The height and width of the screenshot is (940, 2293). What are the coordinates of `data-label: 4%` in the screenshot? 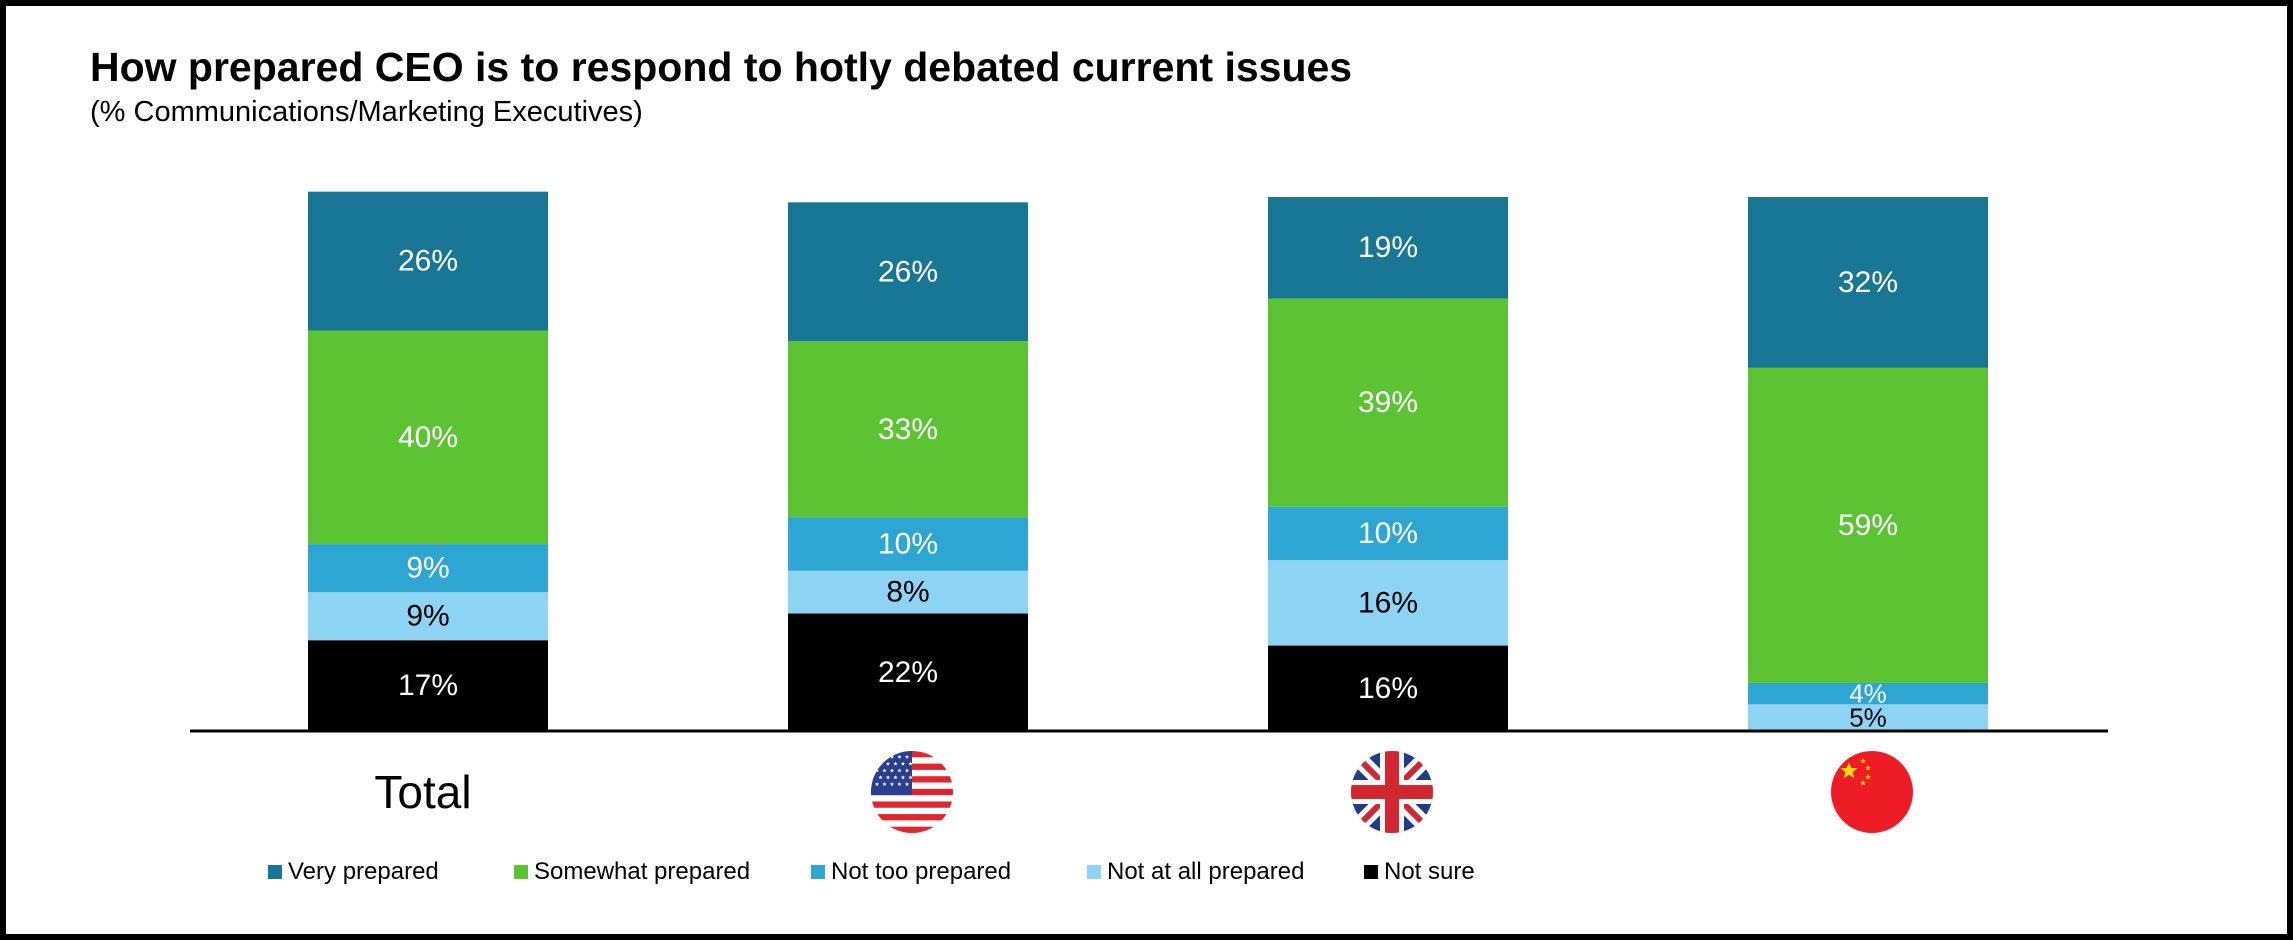 It's located at (1868, 694).